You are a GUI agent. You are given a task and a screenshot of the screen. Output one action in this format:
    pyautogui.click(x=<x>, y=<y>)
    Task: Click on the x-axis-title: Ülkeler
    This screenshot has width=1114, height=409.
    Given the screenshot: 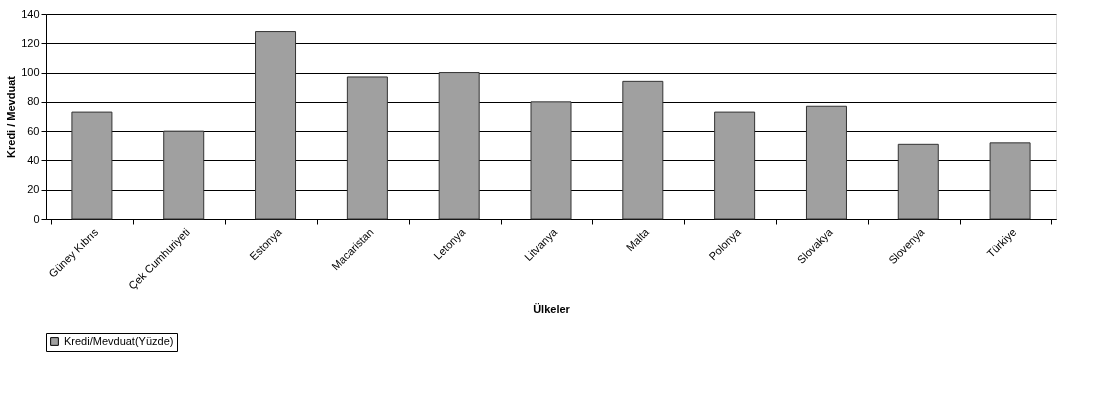 What is the action you would take?
    pyautogui.click(x=552, y=308)
    